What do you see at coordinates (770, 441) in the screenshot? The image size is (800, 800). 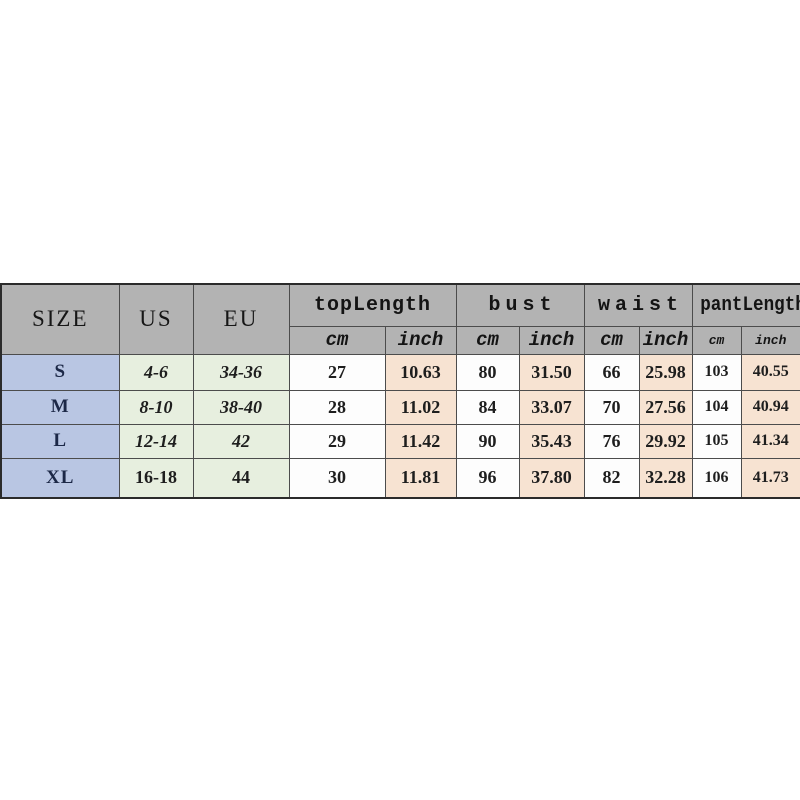 I see `cell-l-pantlength-inch: 41.34` at bounding box center [770, 441].